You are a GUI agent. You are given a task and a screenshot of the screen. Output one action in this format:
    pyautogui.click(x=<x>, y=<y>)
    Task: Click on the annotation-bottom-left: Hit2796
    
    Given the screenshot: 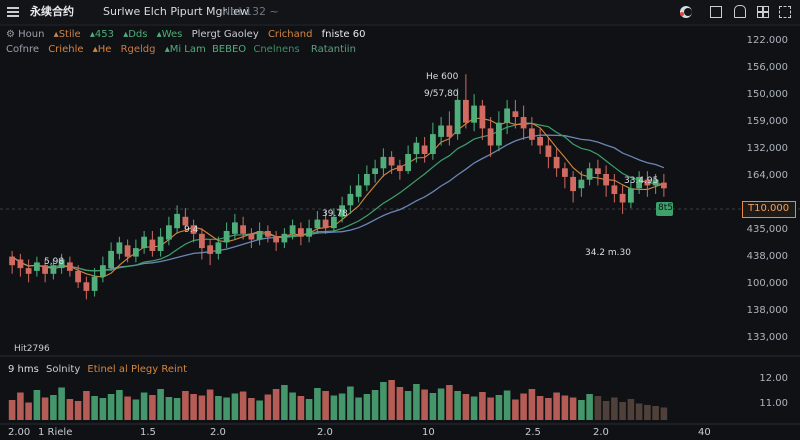 What is the action you would take?
    pyautogui.click(x=32, y=349)
    